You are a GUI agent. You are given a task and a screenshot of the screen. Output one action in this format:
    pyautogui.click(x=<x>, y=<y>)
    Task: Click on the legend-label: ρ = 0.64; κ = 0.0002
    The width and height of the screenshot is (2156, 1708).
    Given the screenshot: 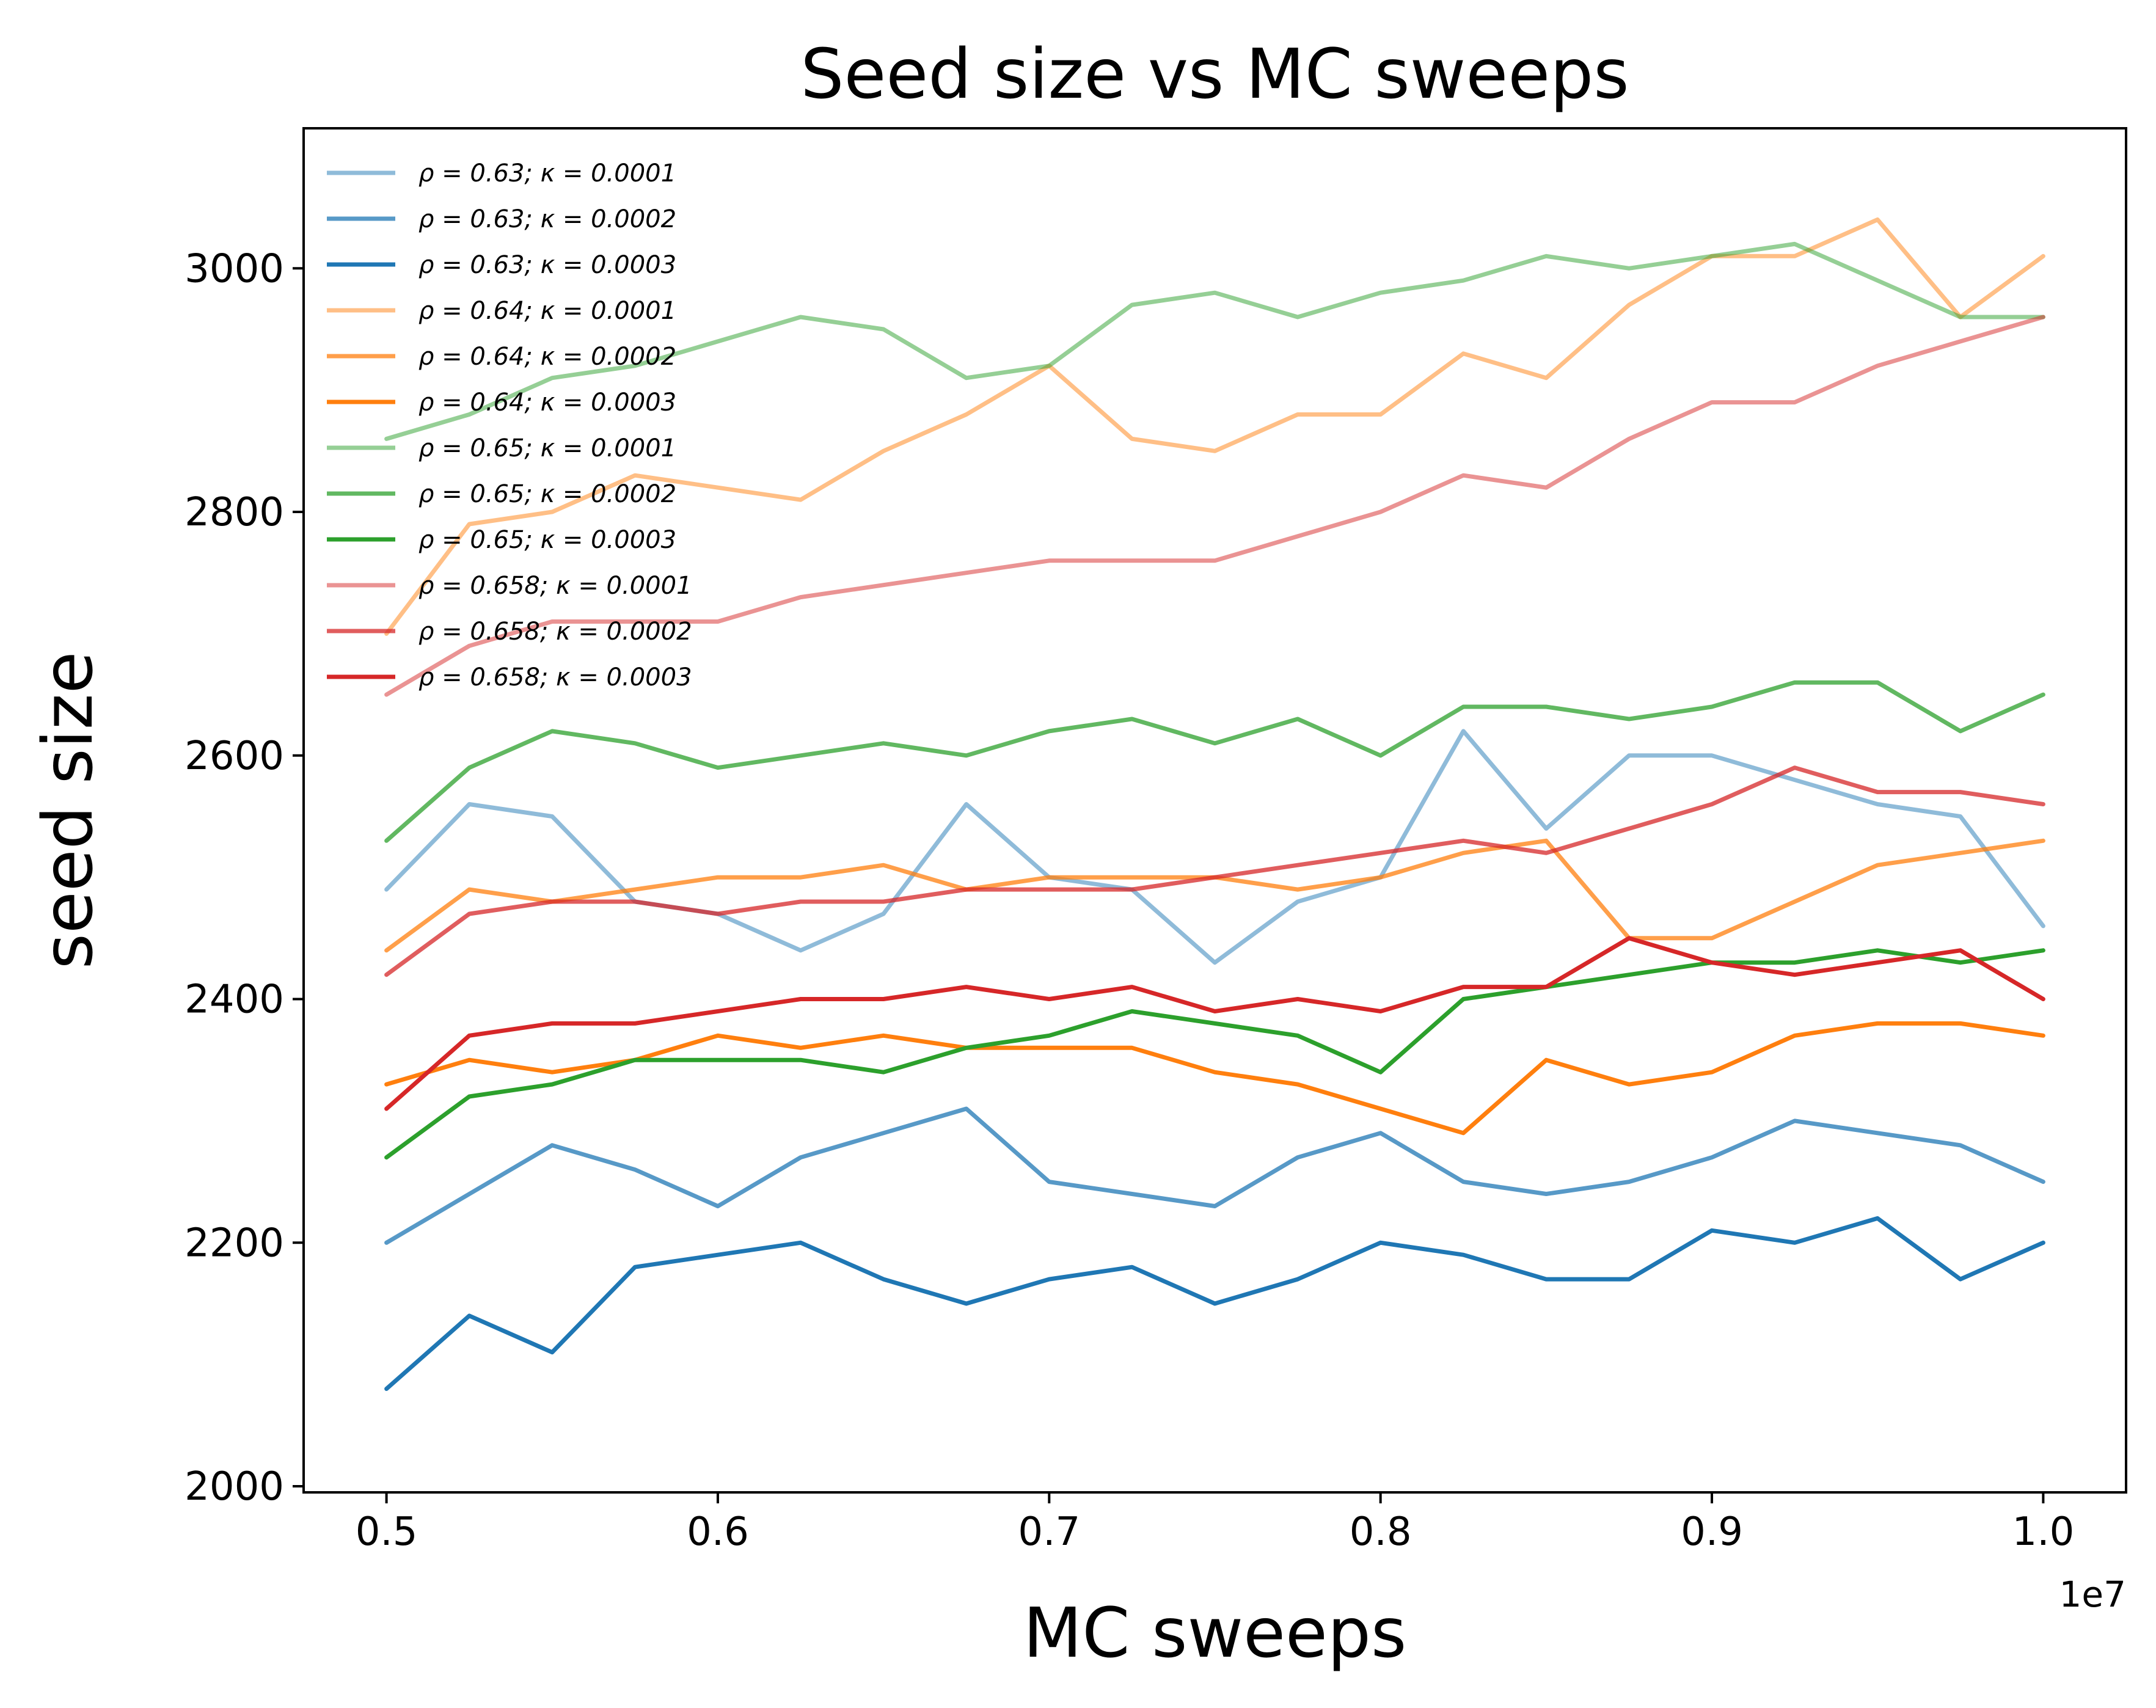 What is the action you would take?
    pyautogui.click(x=547, y=357)
    